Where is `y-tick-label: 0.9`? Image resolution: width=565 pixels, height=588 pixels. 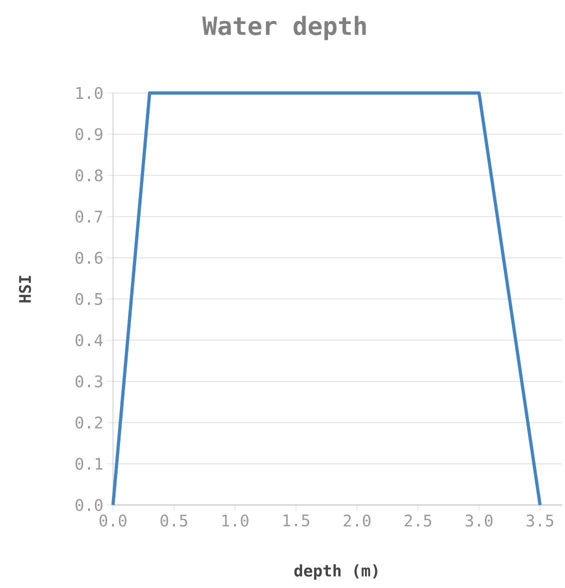
y-tick-label: 0.9 is located at coordinates (89, 134).